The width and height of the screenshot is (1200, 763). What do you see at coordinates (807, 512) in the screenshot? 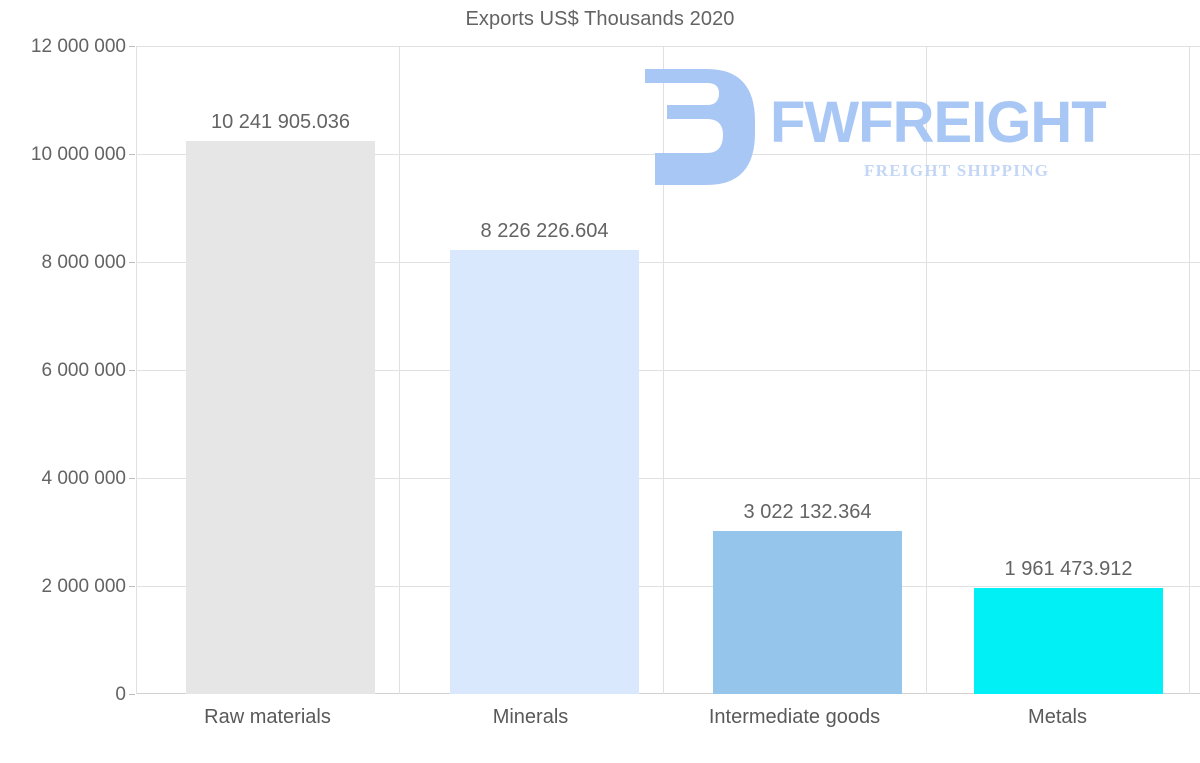
I see `bar-value-label: 3 022 132.364` at bounding box center [807, 512].